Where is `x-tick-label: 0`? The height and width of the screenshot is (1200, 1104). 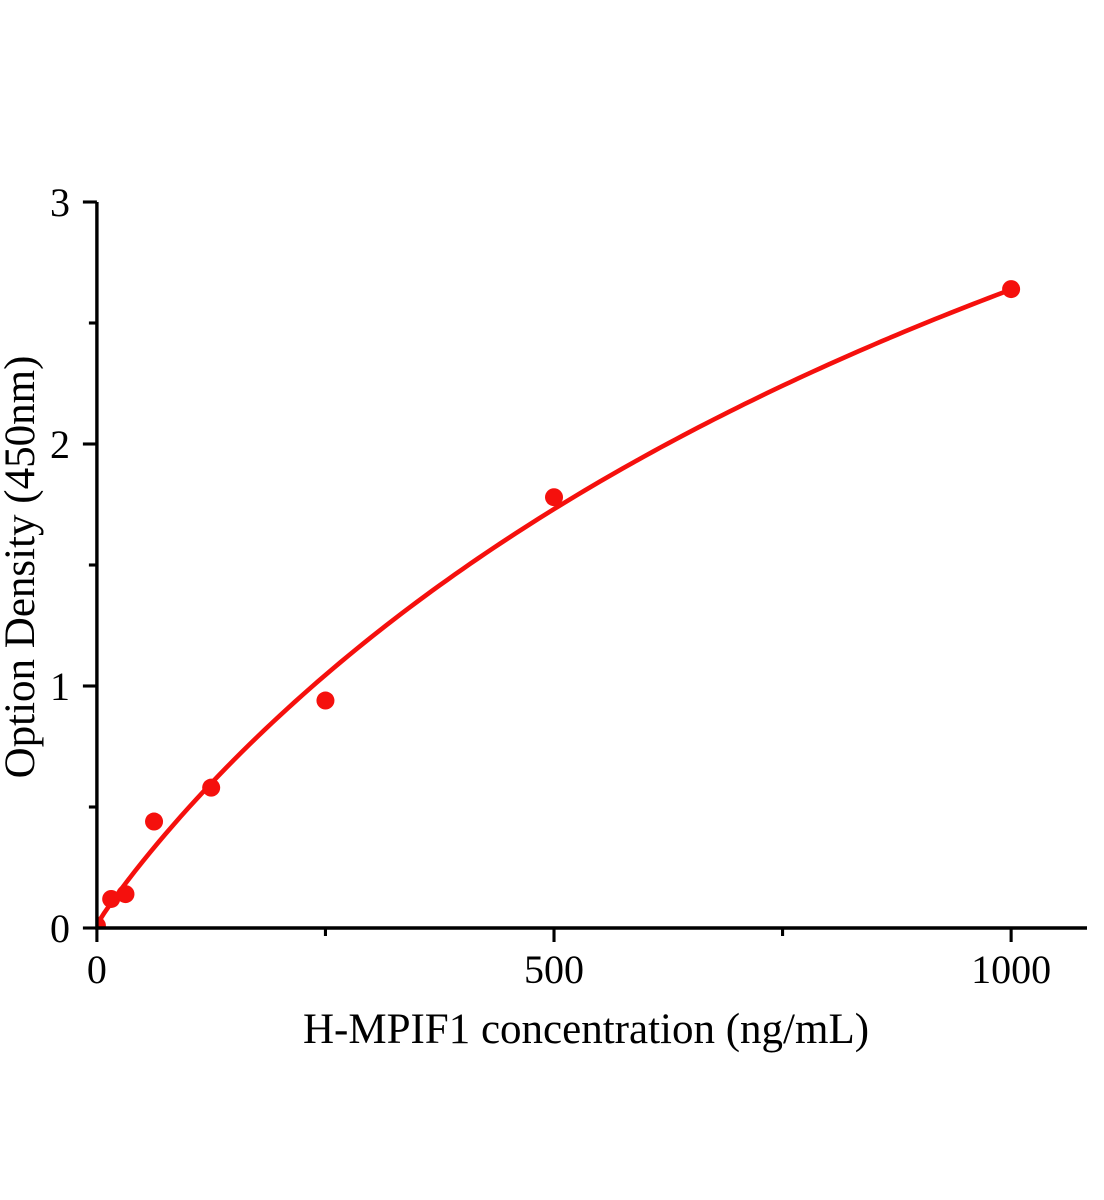 x-tick-label: 0 is located at coordinates (97, 969).